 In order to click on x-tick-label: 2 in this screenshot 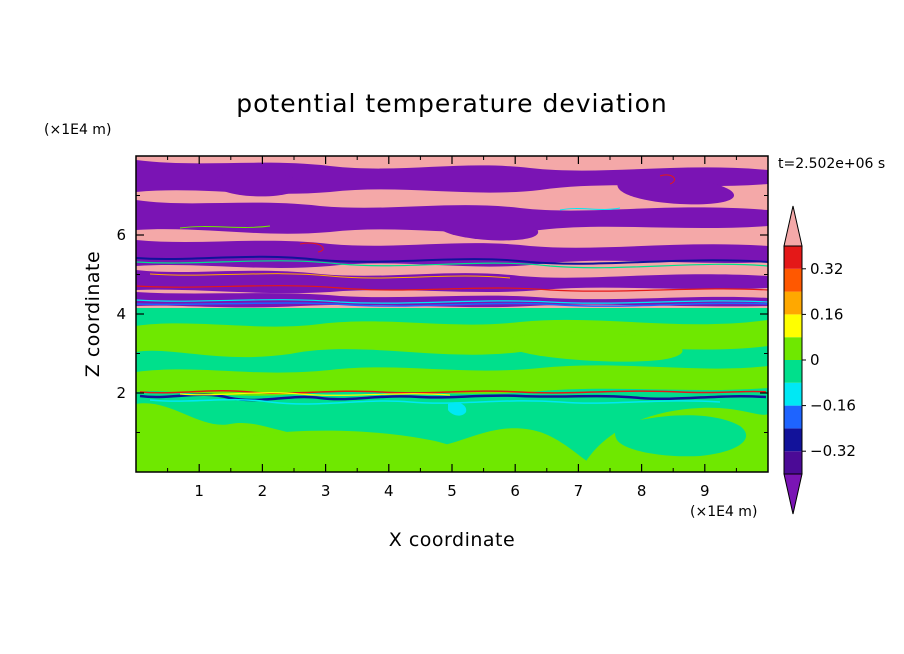, I will do `click(263, 491)`.